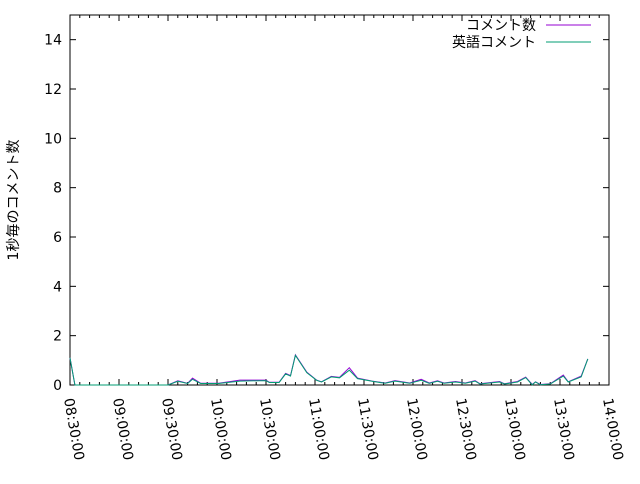 The width and height of the screenshot is (640, 484). What do you see at coordinates (563, 429) in the screenshot?
I see `x-tick-label: 13:30:00` at bounding box center [563, 429].